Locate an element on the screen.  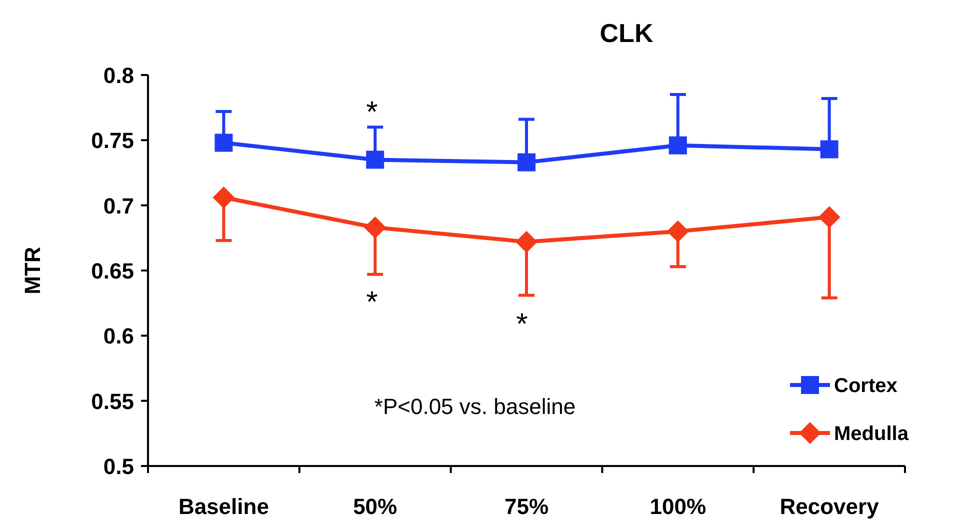
y-tick-label: 0.65 is located at coordinates (112, 271).